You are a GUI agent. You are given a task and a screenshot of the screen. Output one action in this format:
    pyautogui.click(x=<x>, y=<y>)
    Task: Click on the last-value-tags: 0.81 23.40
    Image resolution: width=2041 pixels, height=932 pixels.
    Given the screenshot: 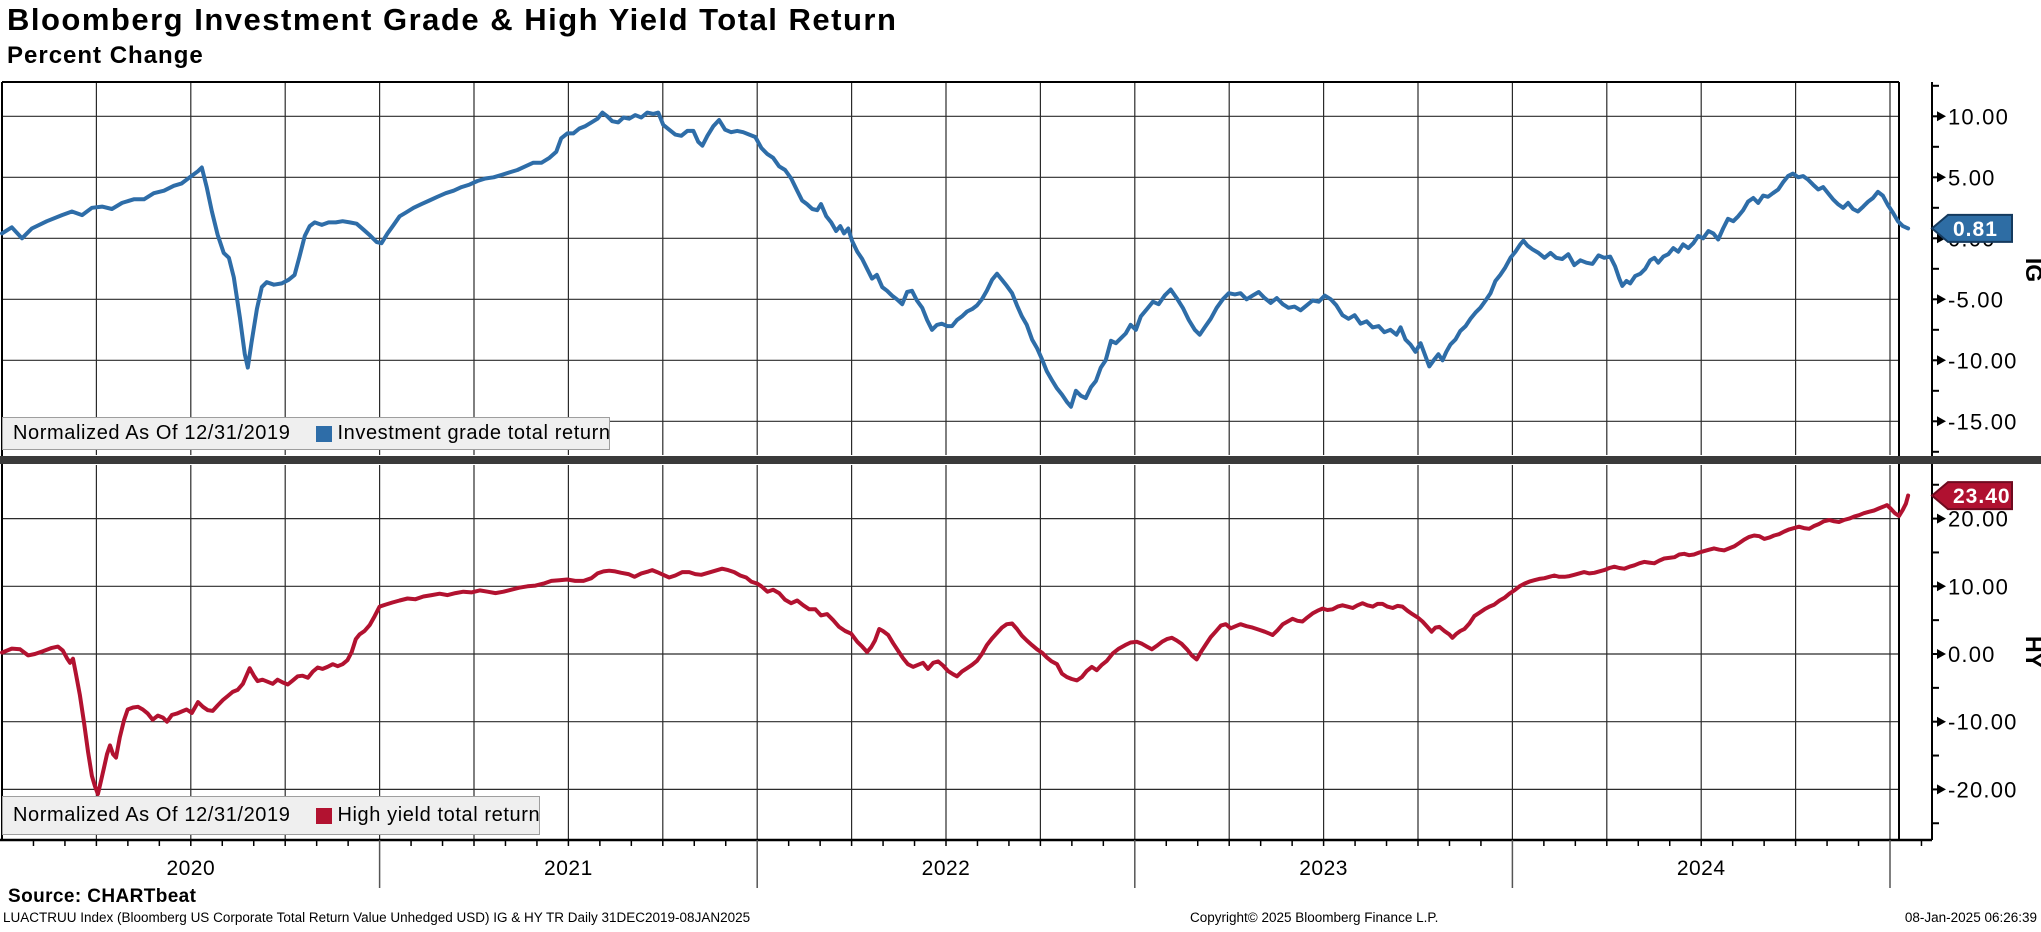 What is the action you would take?
    pyautogui.click(x=1971, y=362)
    